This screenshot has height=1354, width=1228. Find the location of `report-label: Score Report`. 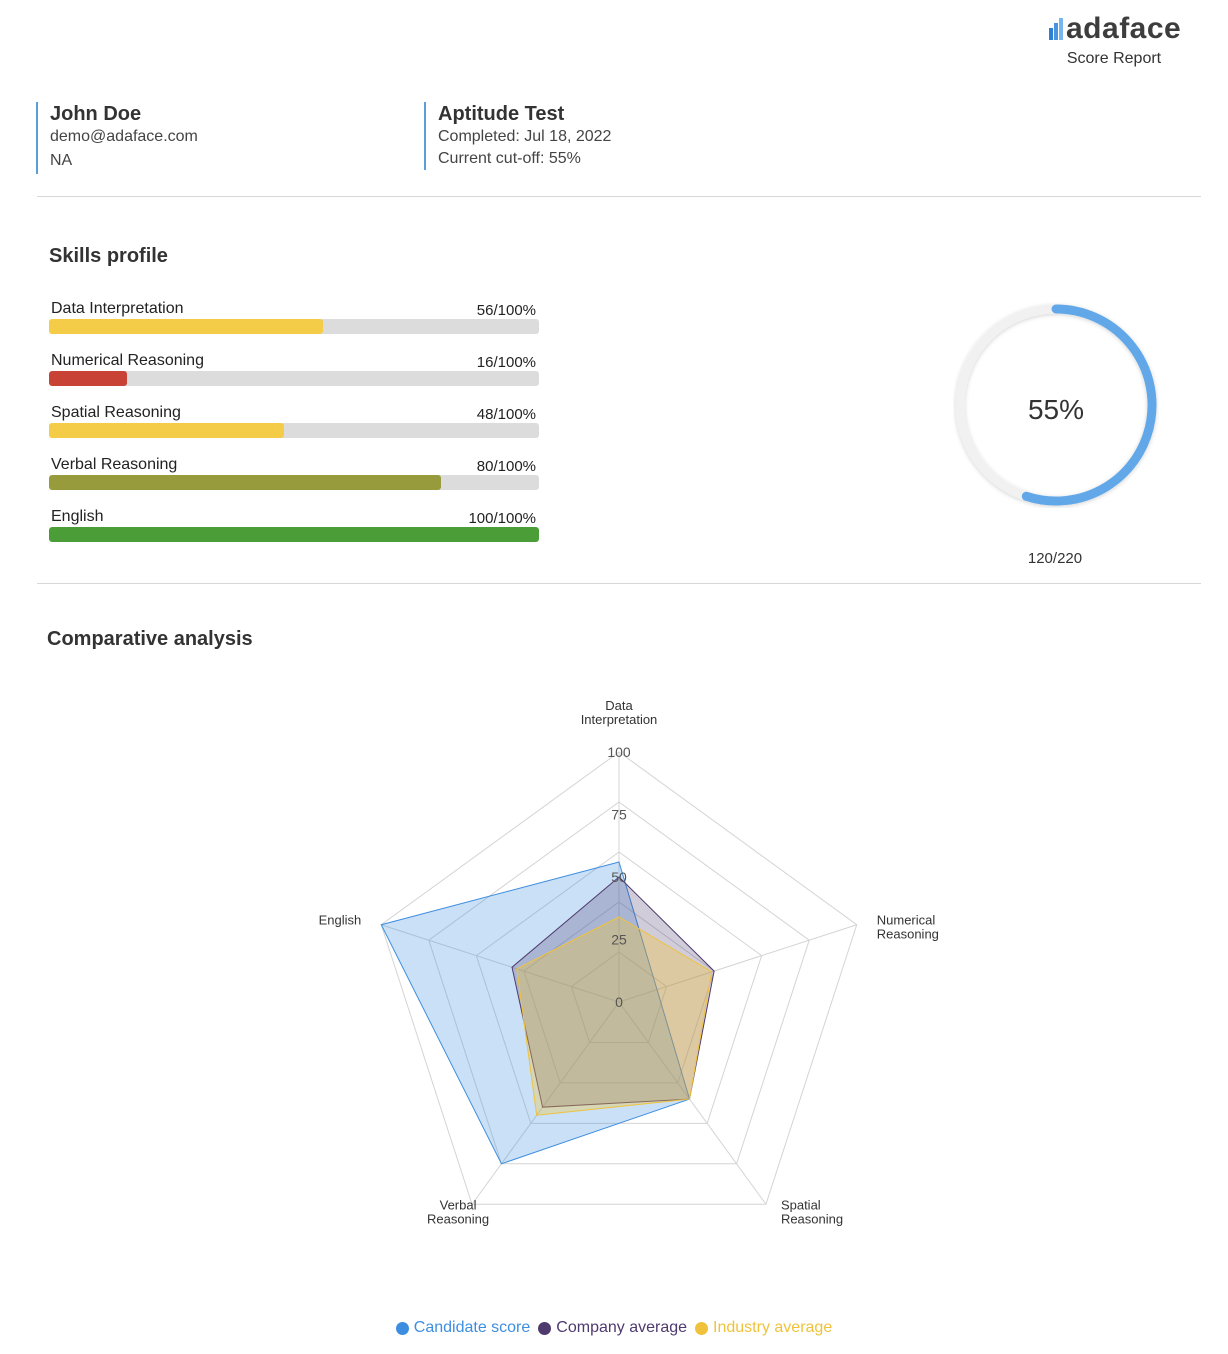

report-label: Score Report is located at coordinates (1114, 58).